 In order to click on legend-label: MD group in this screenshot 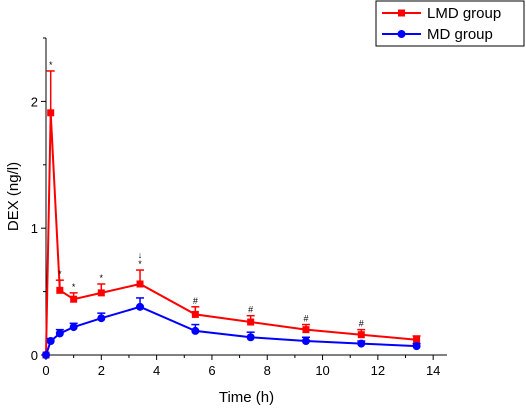, I will do `click(460, 34)`.